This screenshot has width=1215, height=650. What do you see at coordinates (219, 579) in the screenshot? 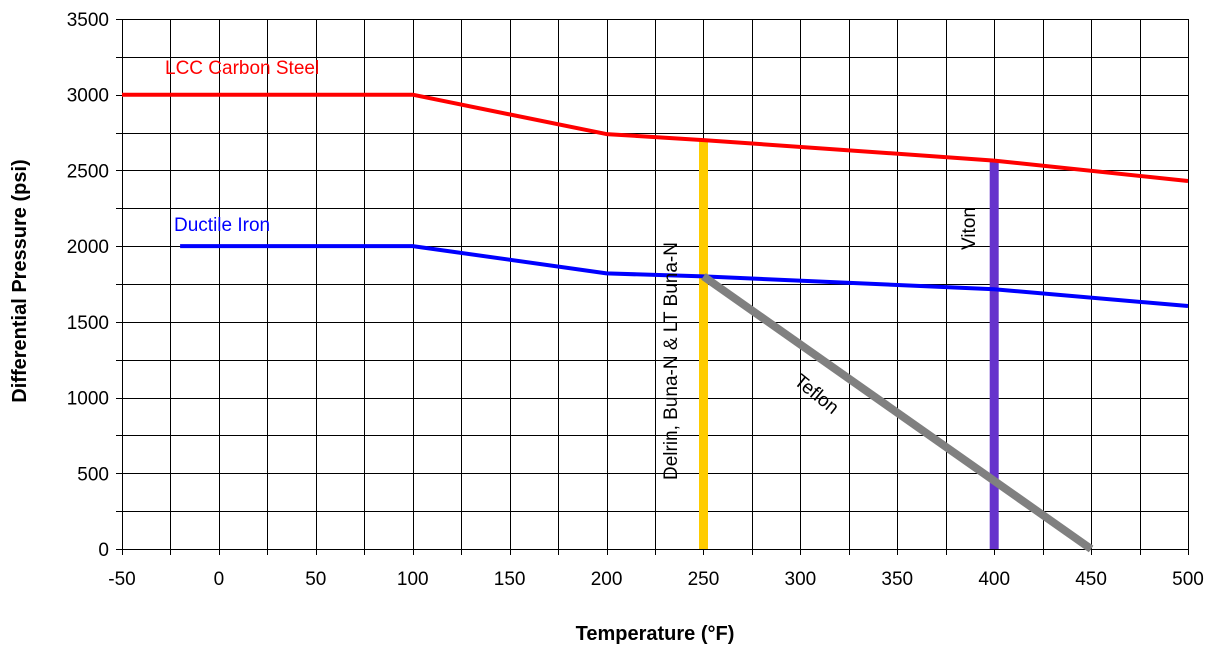
I see `x-tick-label: 0` at bounding box center [219, 579].